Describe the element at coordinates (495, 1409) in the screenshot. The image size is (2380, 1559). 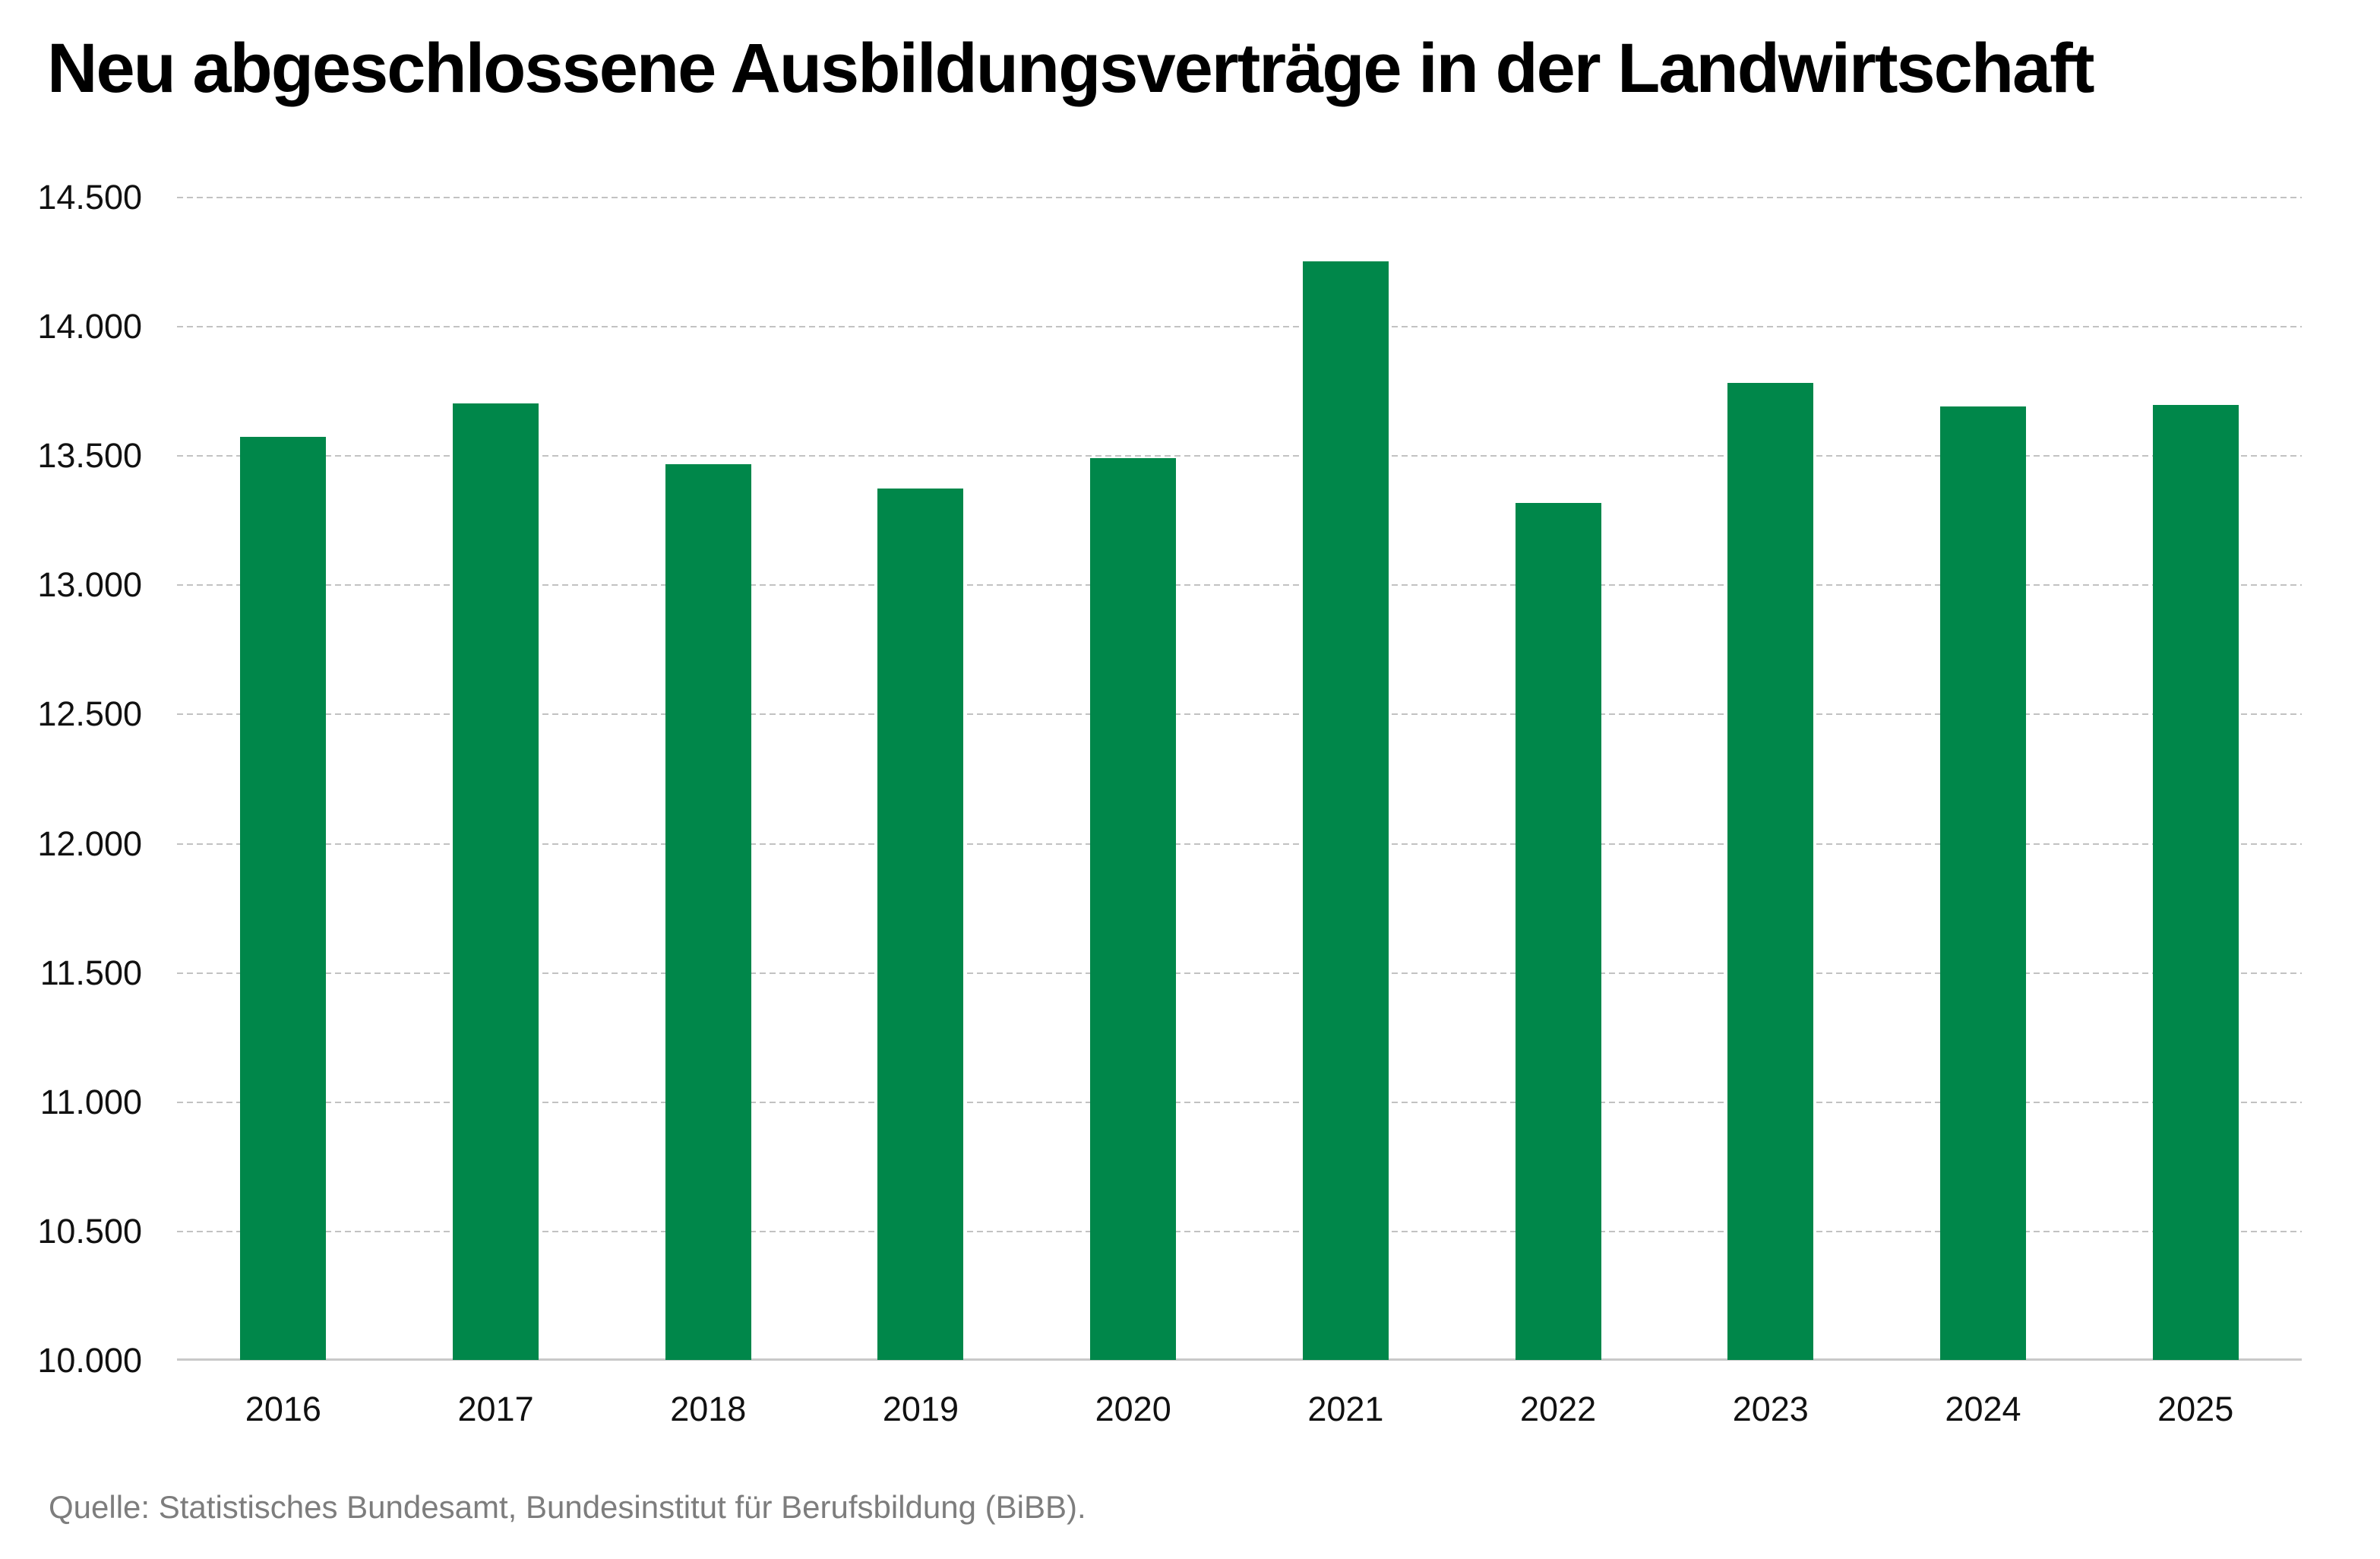
I see `x-axis-label-2017: 2017` at that location.